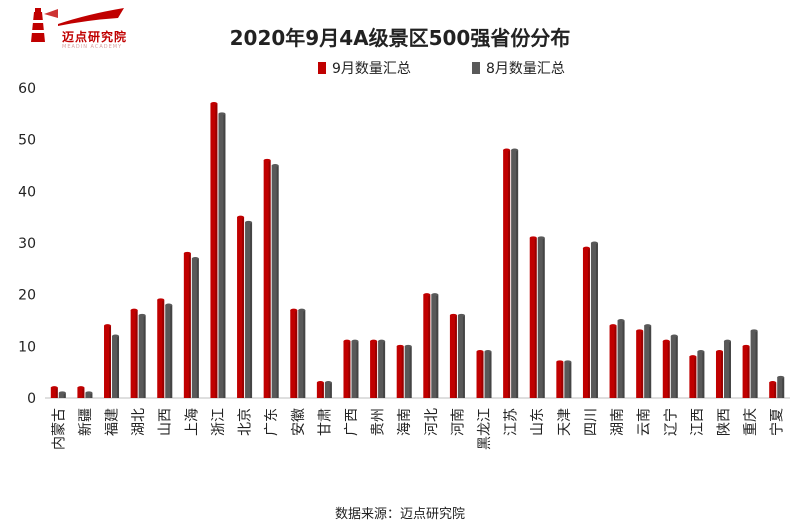  Describe the element at coordinates (645, 422) in the screenshot. I see `x-tick-label: 云南` at that location.